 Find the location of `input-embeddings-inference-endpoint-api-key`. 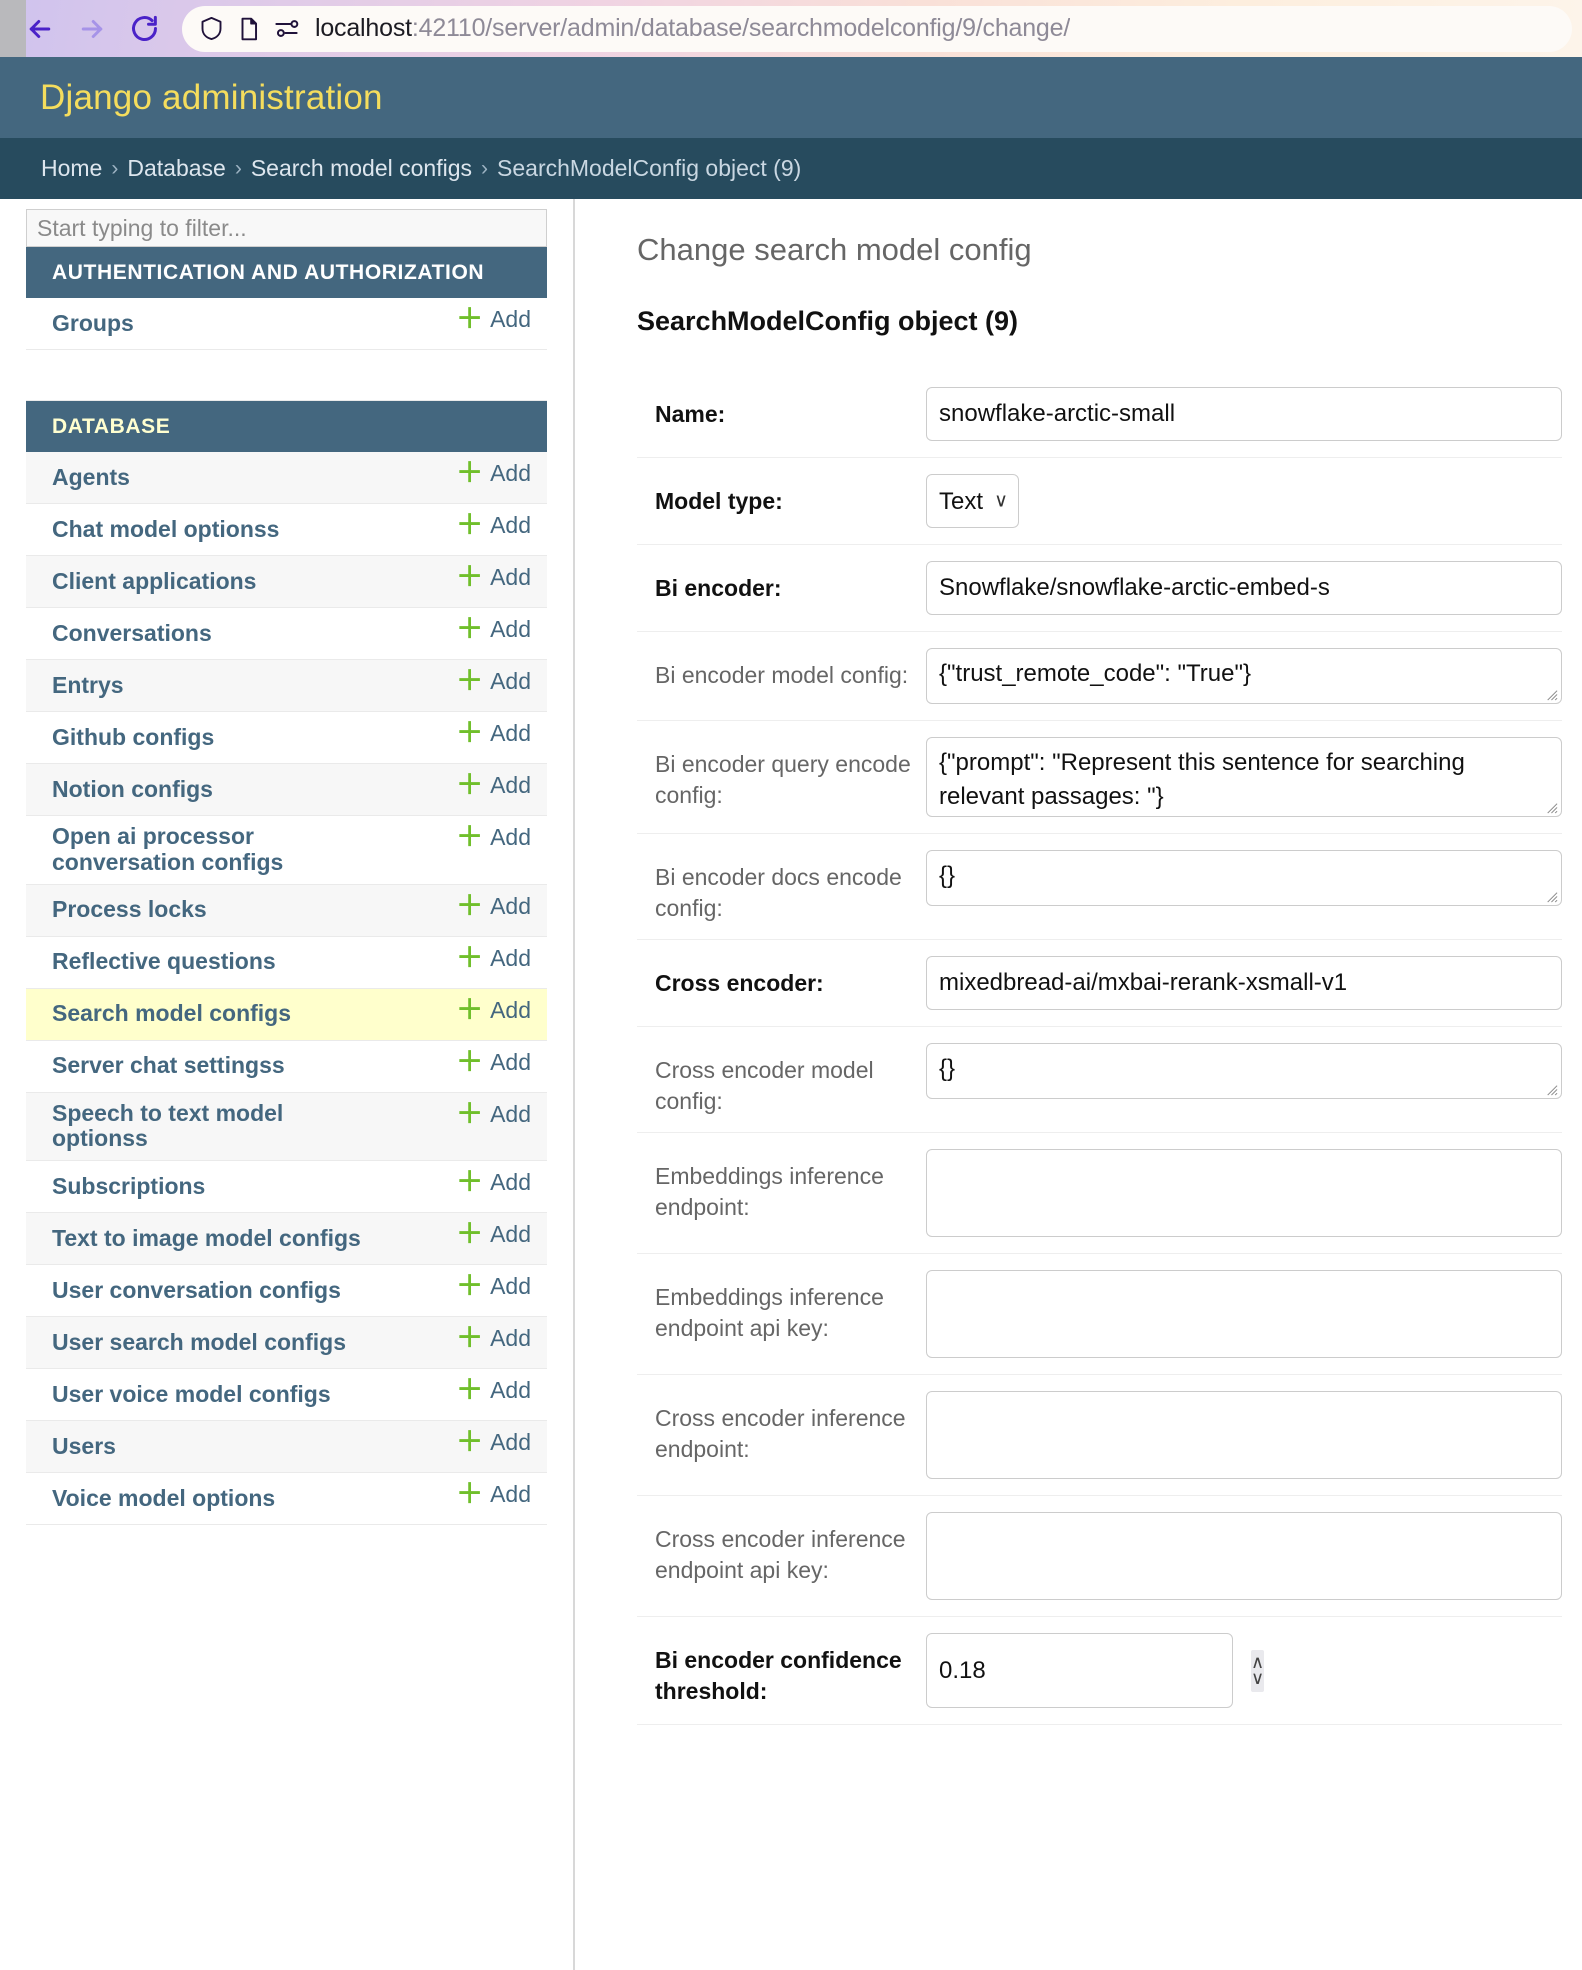

input-embeddings-inference-endpoint-api-key is located at coordinates (1244, 1314).